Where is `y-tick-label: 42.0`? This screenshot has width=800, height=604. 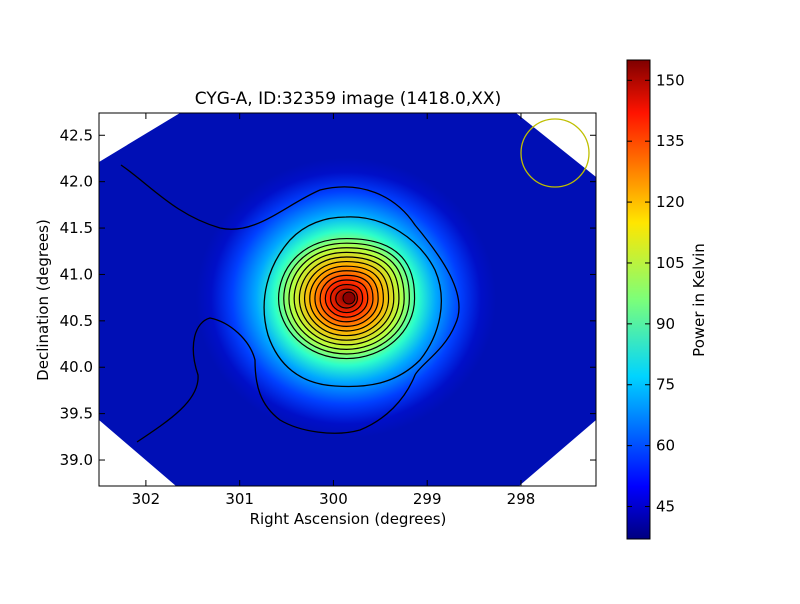
y-tick-label: 42.0 is located at coordinates (76, 182).